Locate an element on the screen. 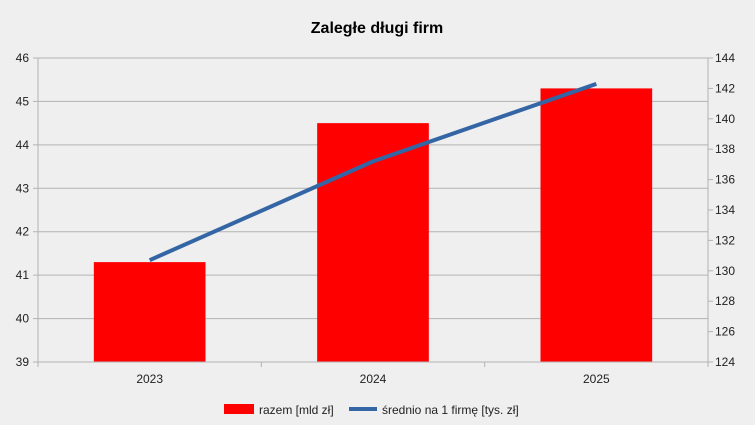  right-tick-label: 130 is located at coordinates (725, 271).